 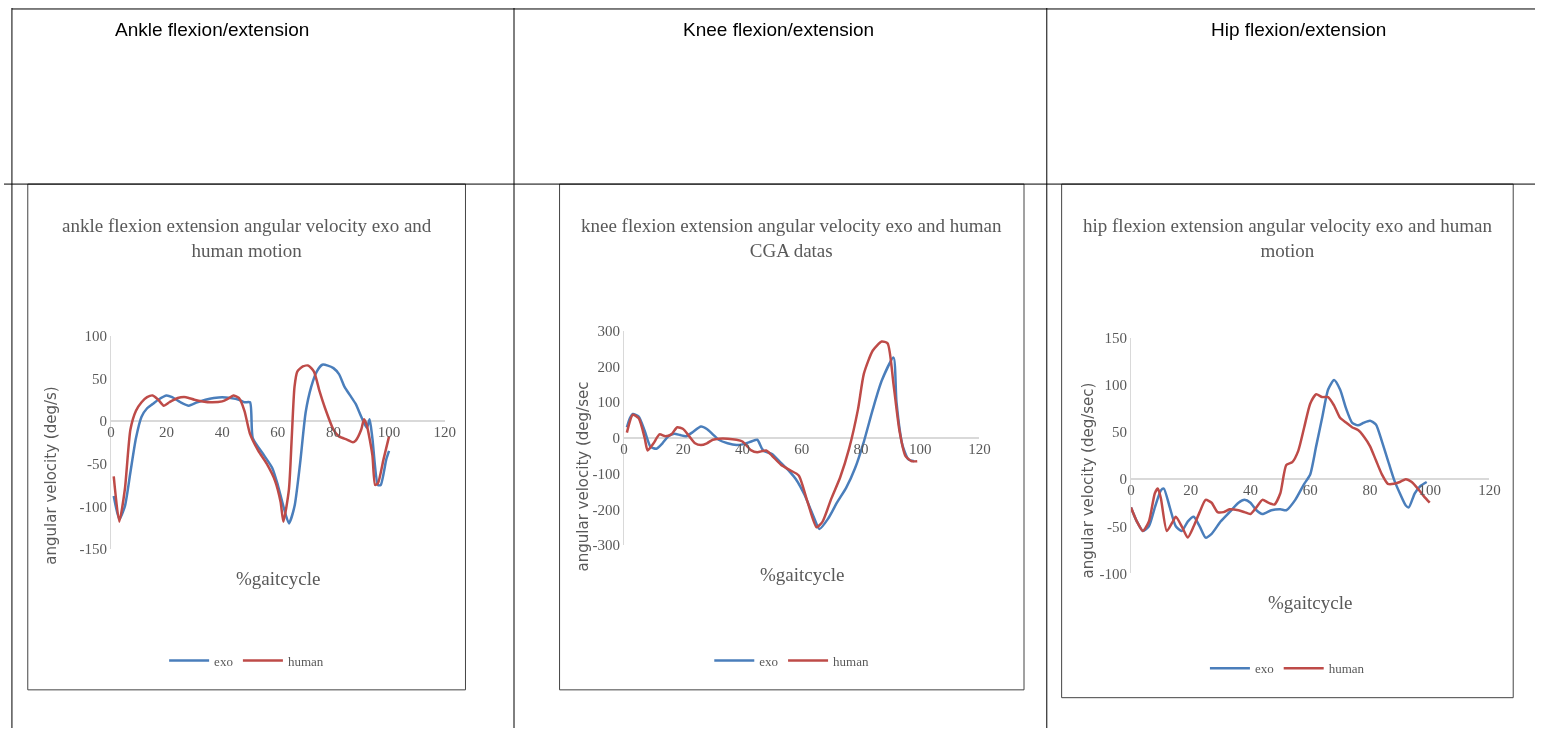 I want to click on y-tick-label: -300, so click(x=606, y=545).